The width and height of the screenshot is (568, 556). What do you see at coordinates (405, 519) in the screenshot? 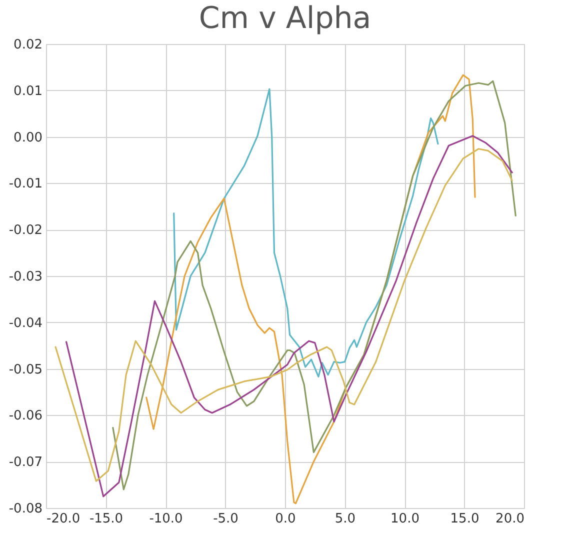
I see `x-tick-label: 10.0` at bounding box center [405, 519].